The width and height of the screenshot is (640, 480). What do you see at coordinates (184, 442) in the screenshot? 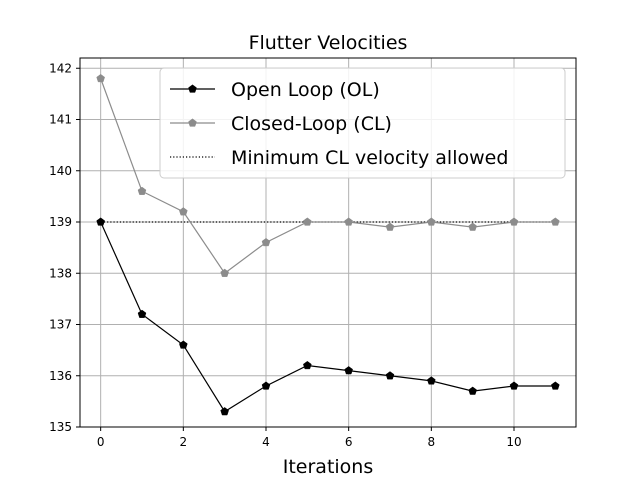
I see `x-tick-label: 2` at bounding box center [184, 442].